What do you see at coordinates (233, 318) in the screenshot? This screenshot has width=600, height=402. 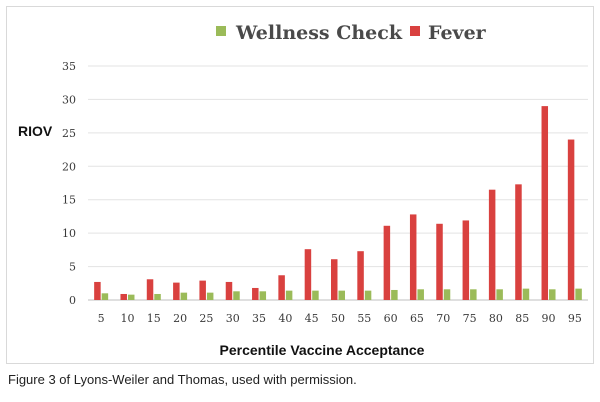 I see `x-tick-label: 30` at bounding box center [233, 318].